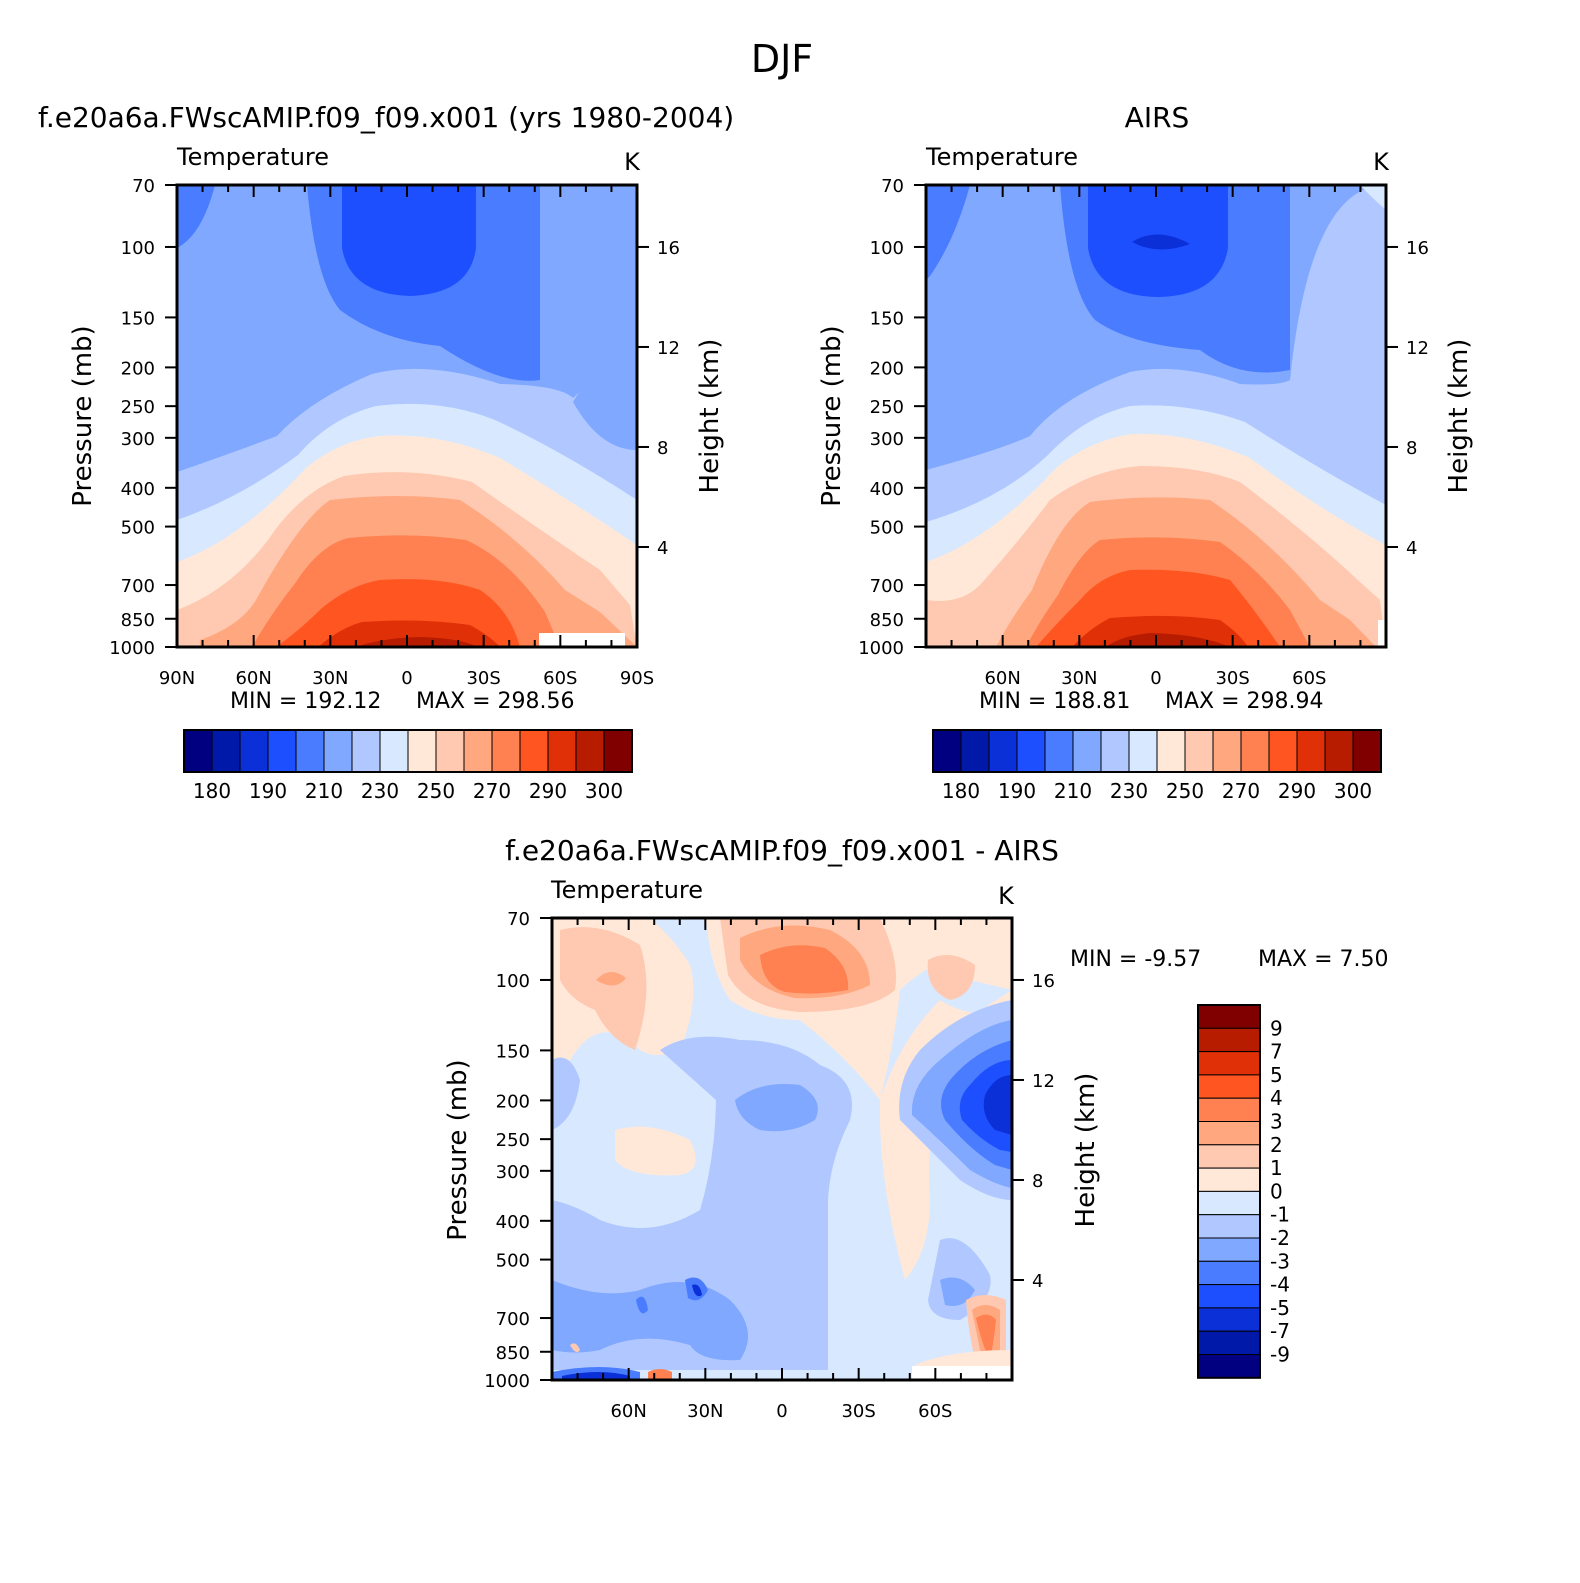 Image resolution: width=1580 pixels, height=1583 pixels. Describe the element at coordinates (252, 157) in the screenshot. I see `panel-model-variable: Temperature` at that location.